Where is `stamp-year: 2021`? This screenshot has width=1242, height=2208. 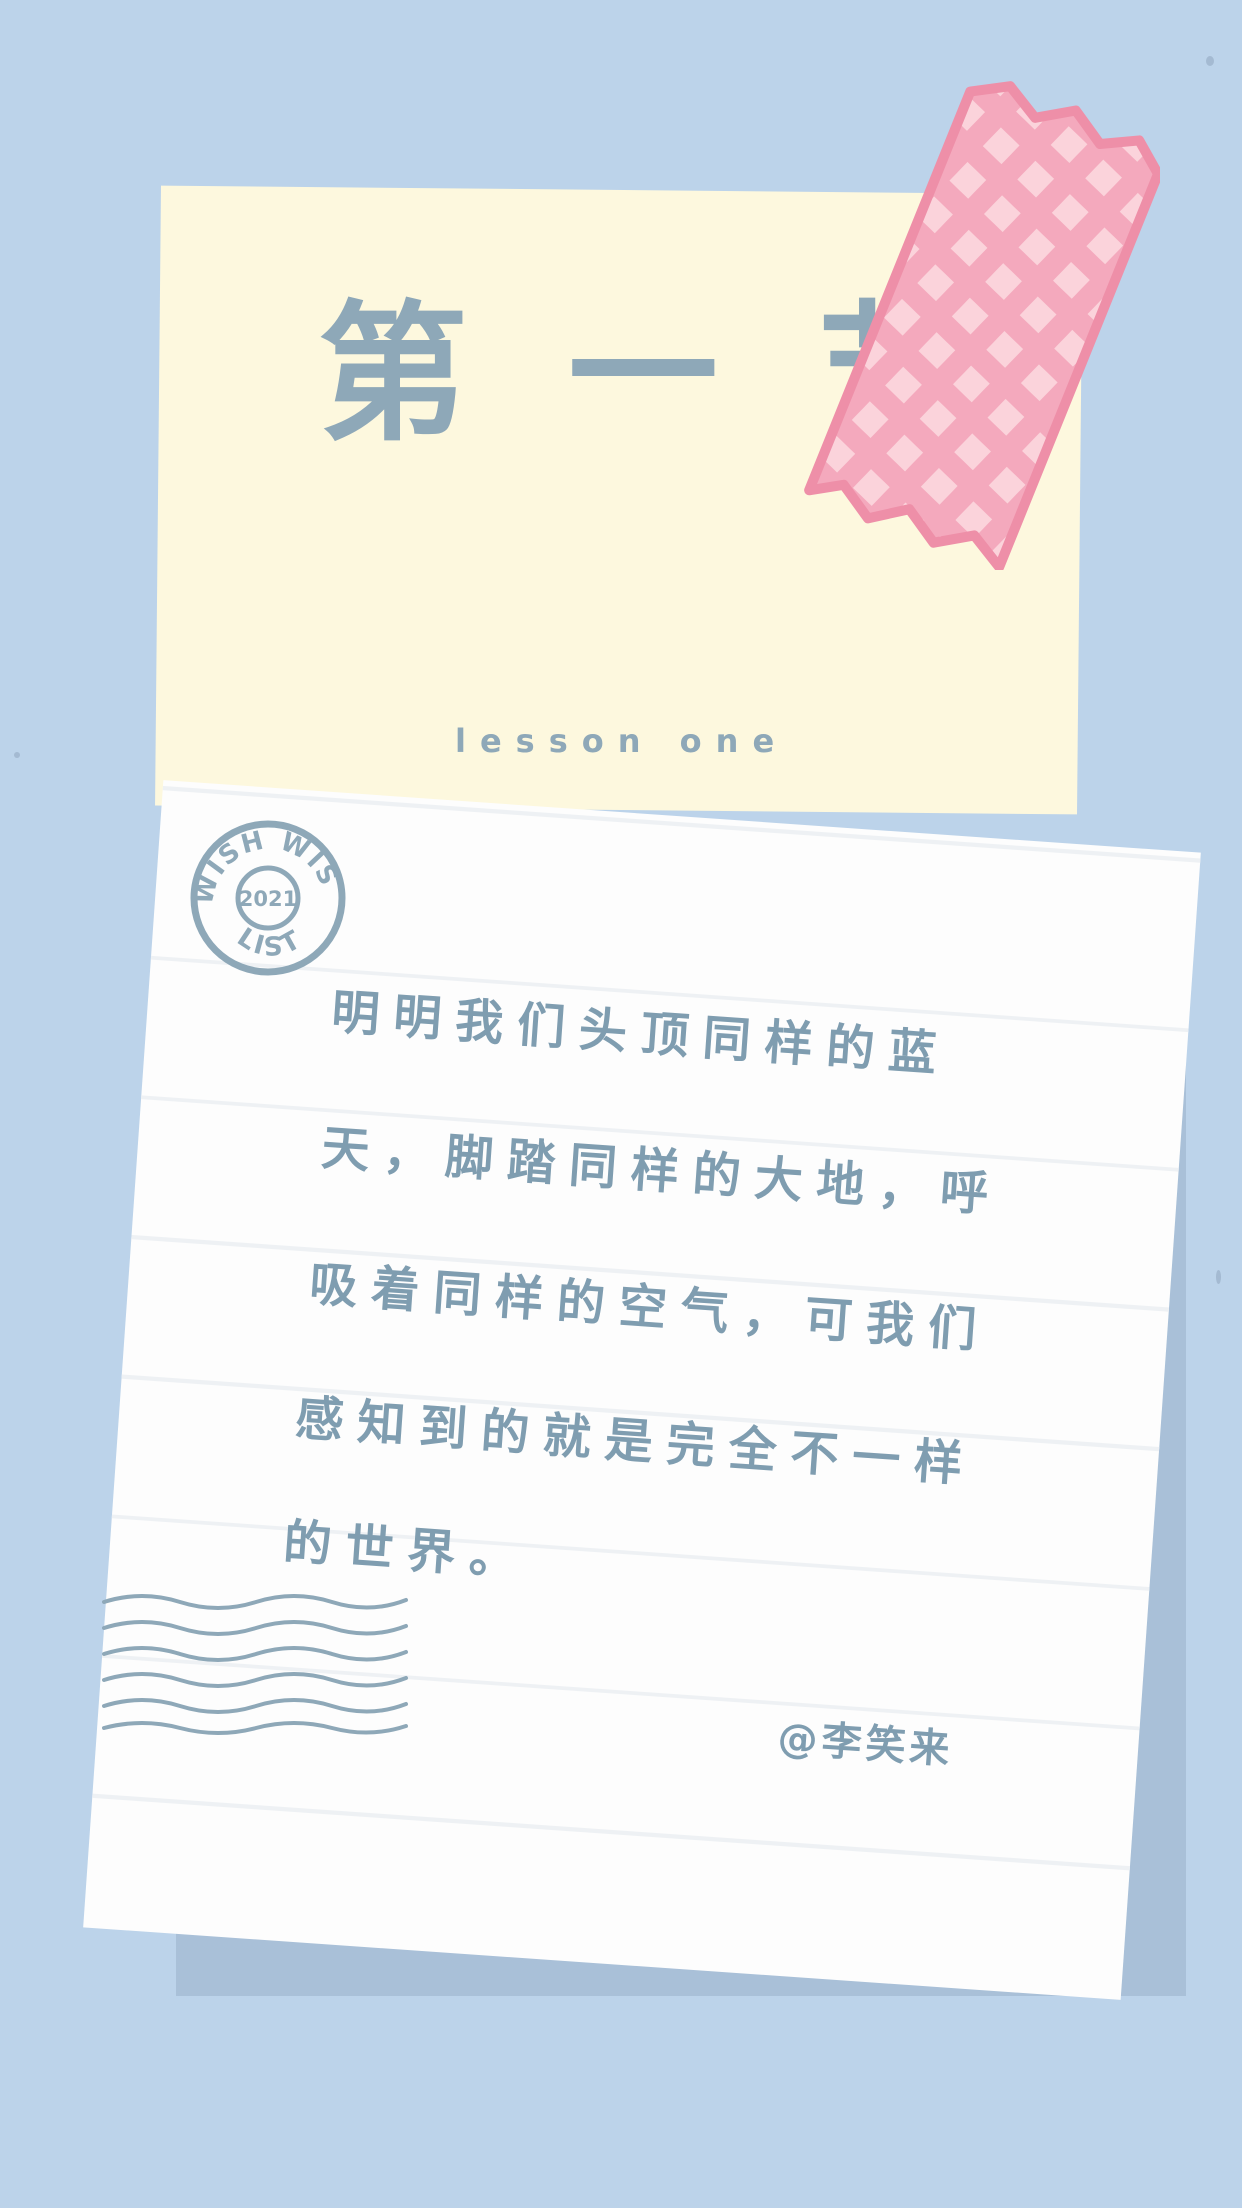
stamp-year: 2021 is located at coordinates (268, 899).